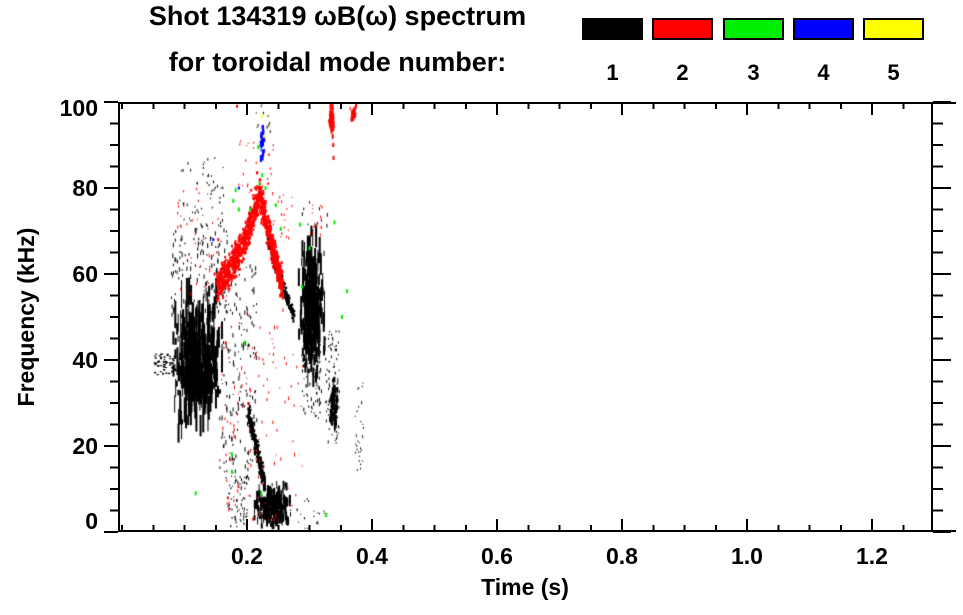  What do you see at coordinates (872, 556) in the screenshot?
I see `x-tick-label: 1.2` at bounding box center [872, 556].